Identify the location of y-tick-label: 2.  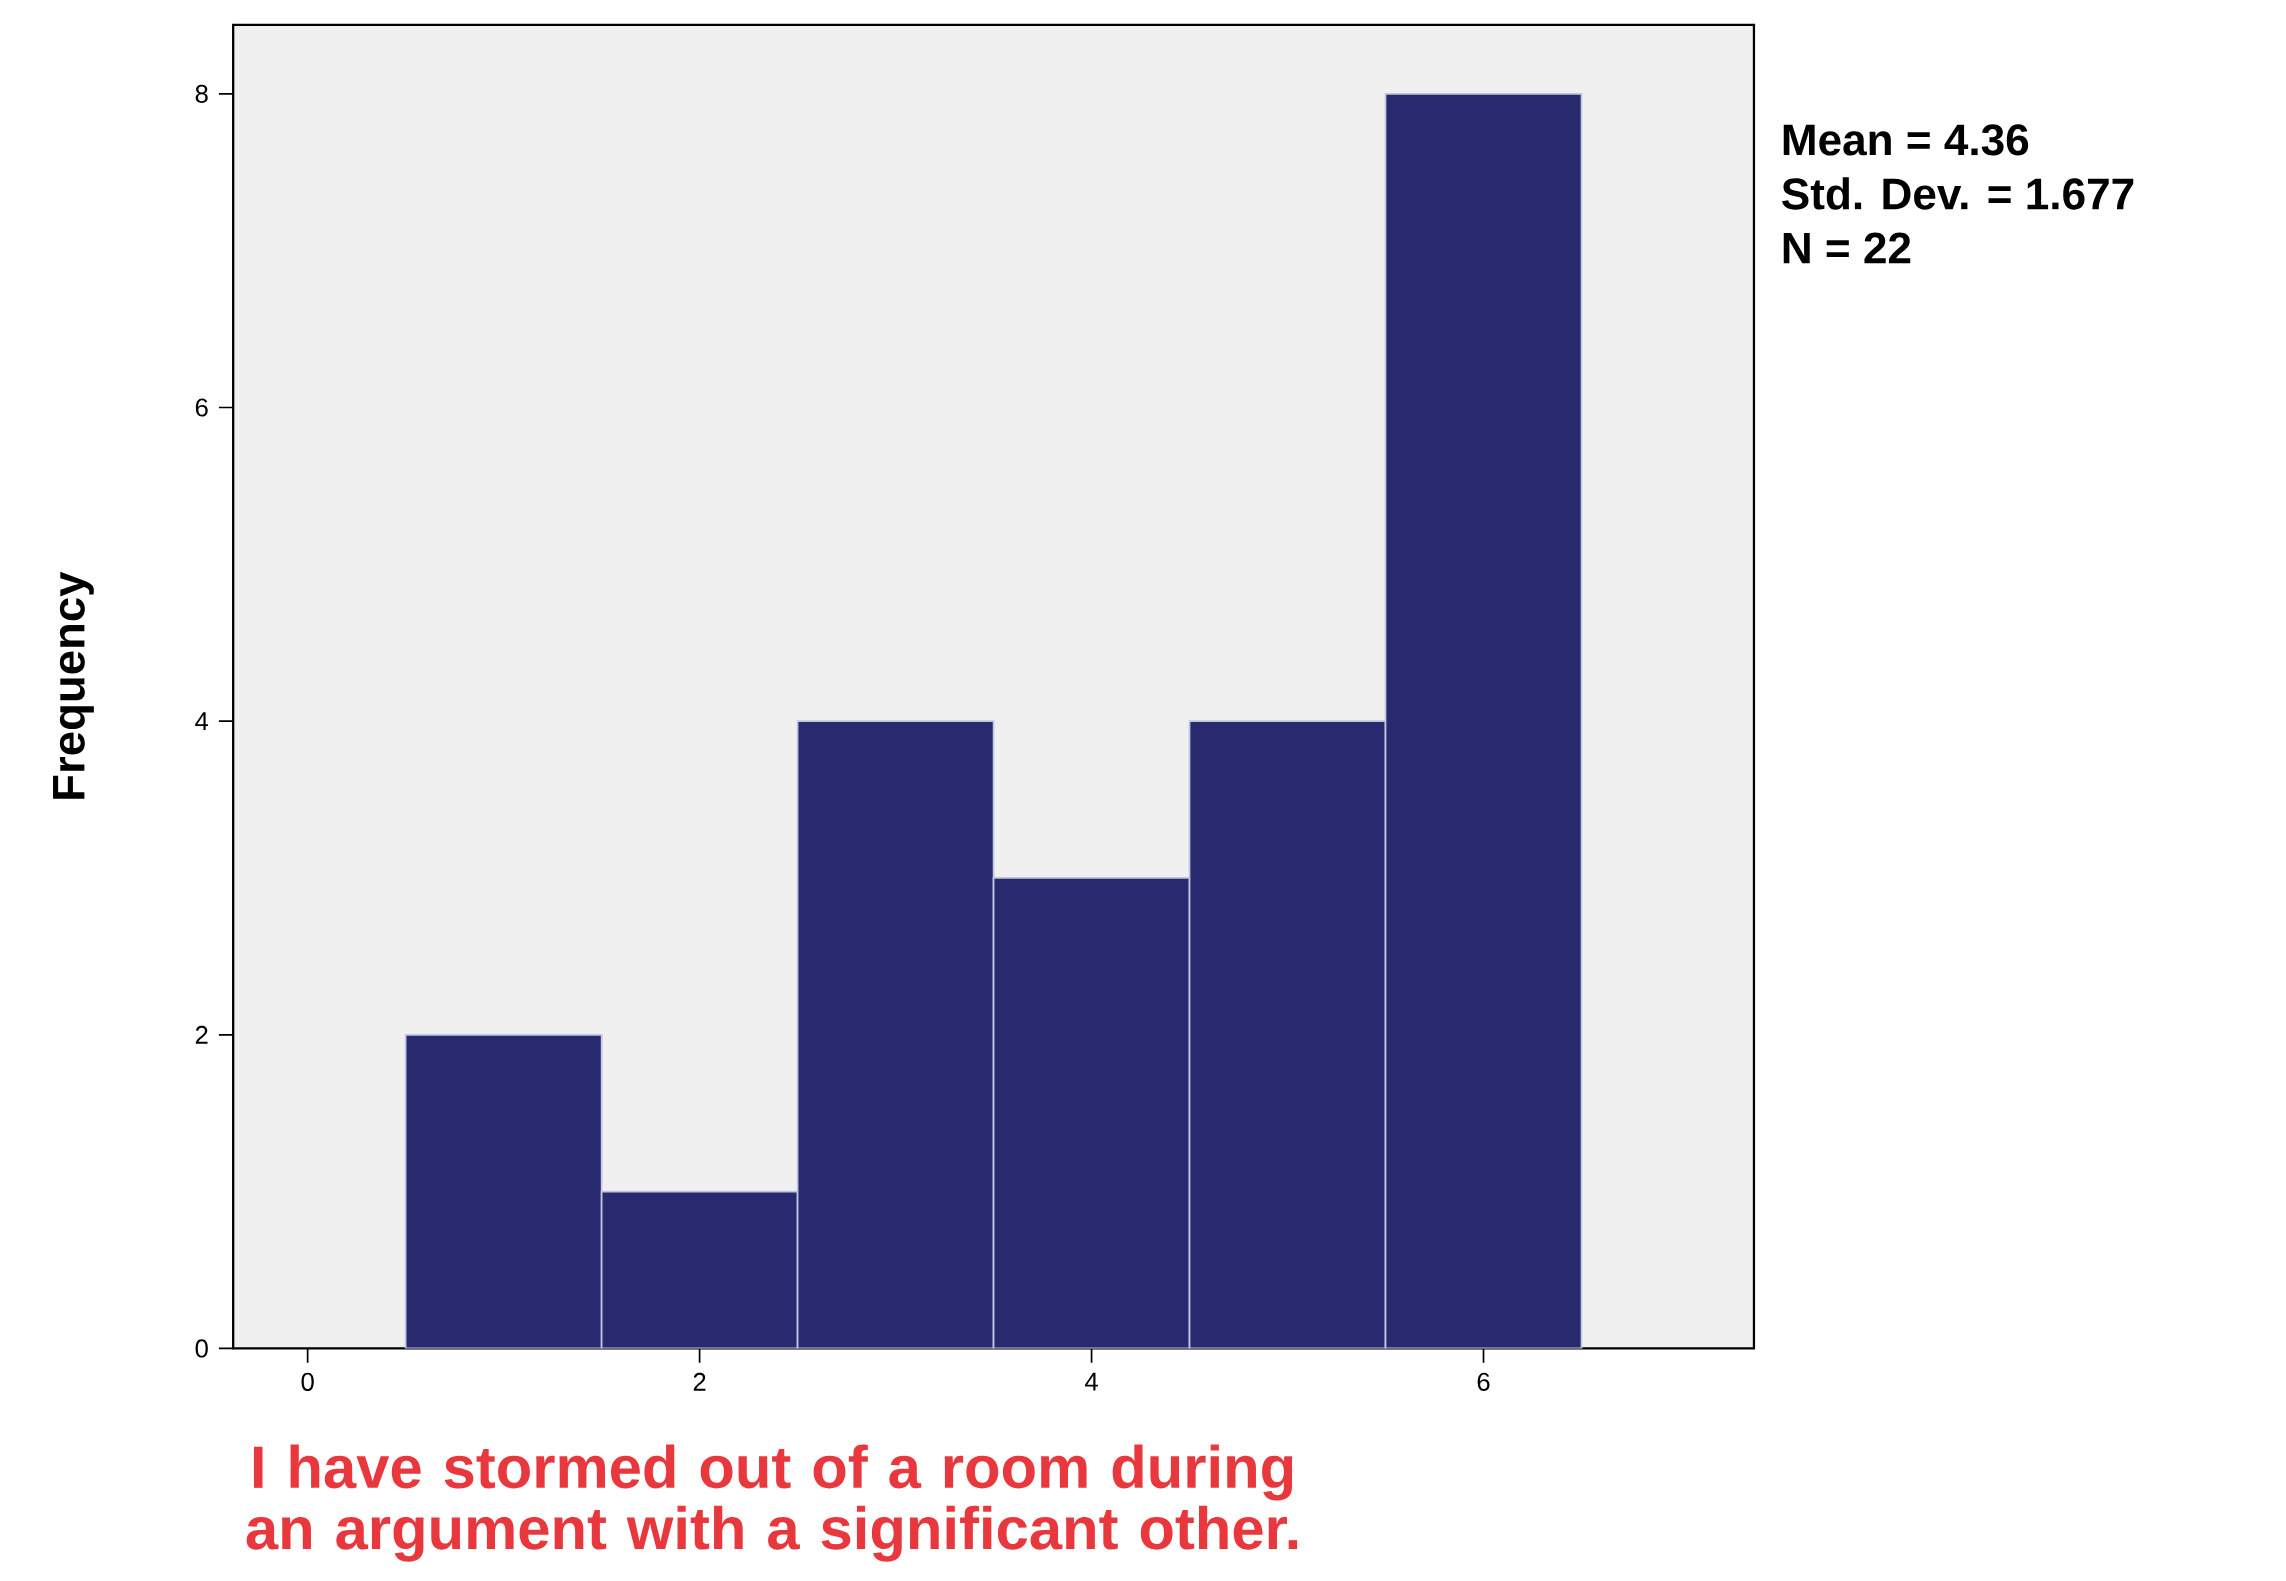
(201, 1034).